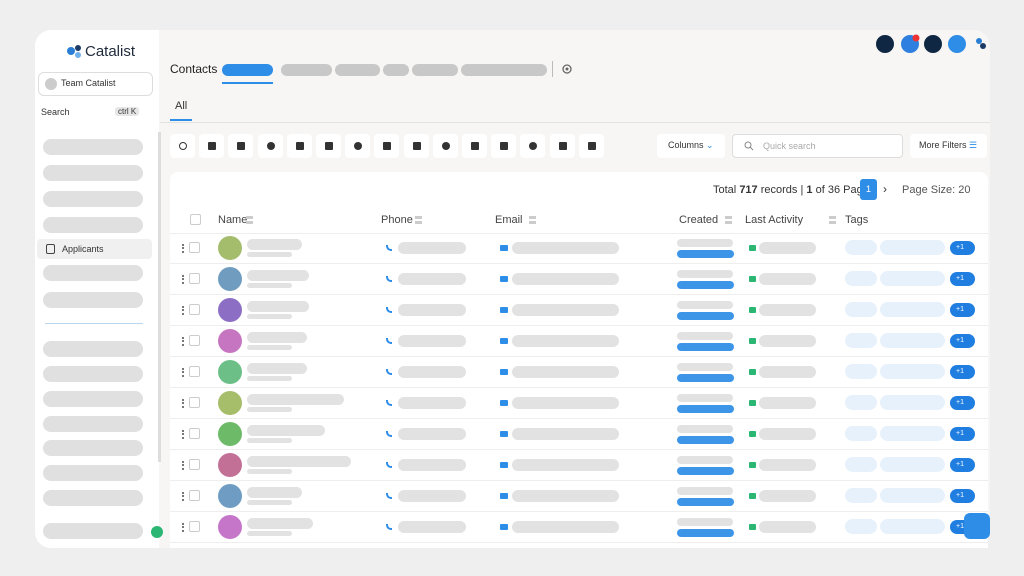 The width and height of the screenshot is (1024, 576). What do you see at coordinates (181, 106) in the screenshot?
I see `tab-all: All` at bounding box center [181, 106].